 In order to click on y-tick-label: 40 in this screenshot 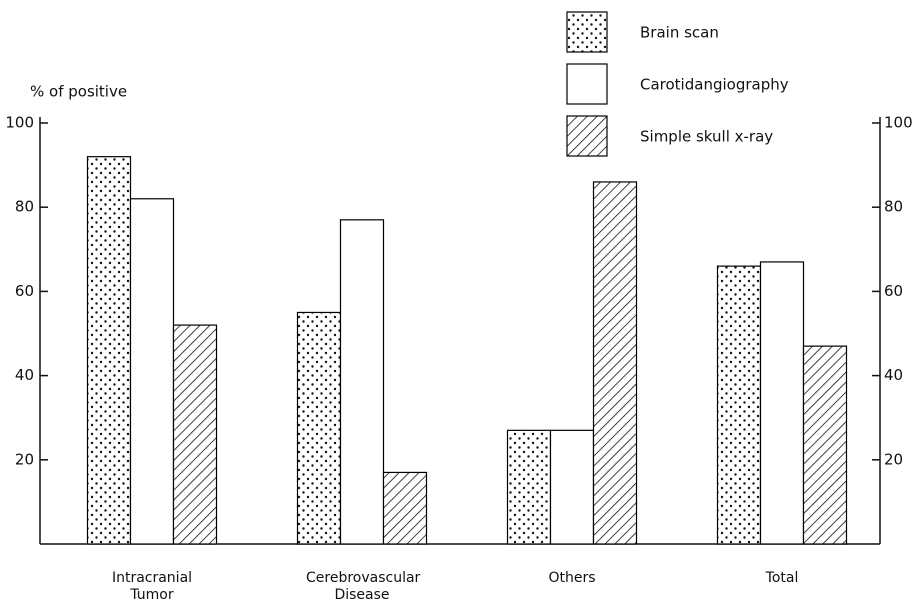, I will do `click(24, 375)`.